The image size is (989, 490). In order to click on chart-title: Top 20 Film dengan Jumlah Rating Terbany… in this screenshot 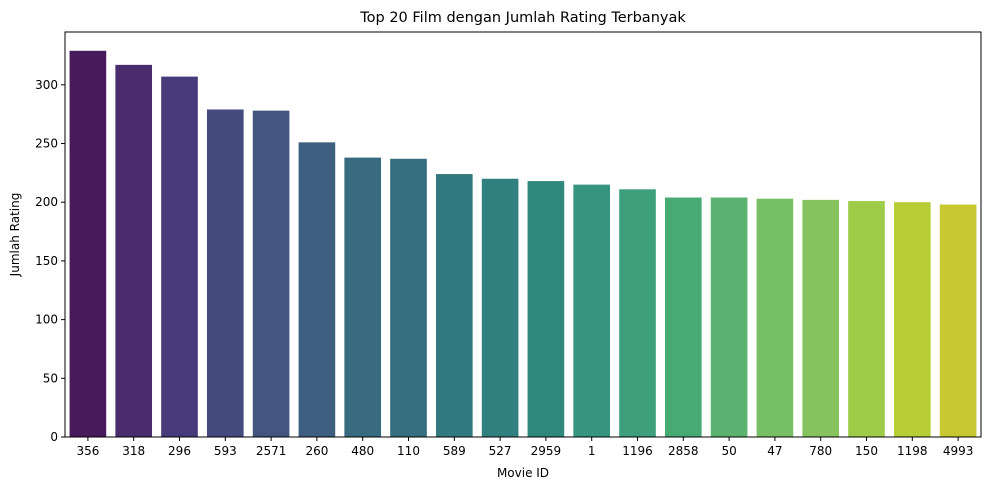, I will do `click(522, 18)`.